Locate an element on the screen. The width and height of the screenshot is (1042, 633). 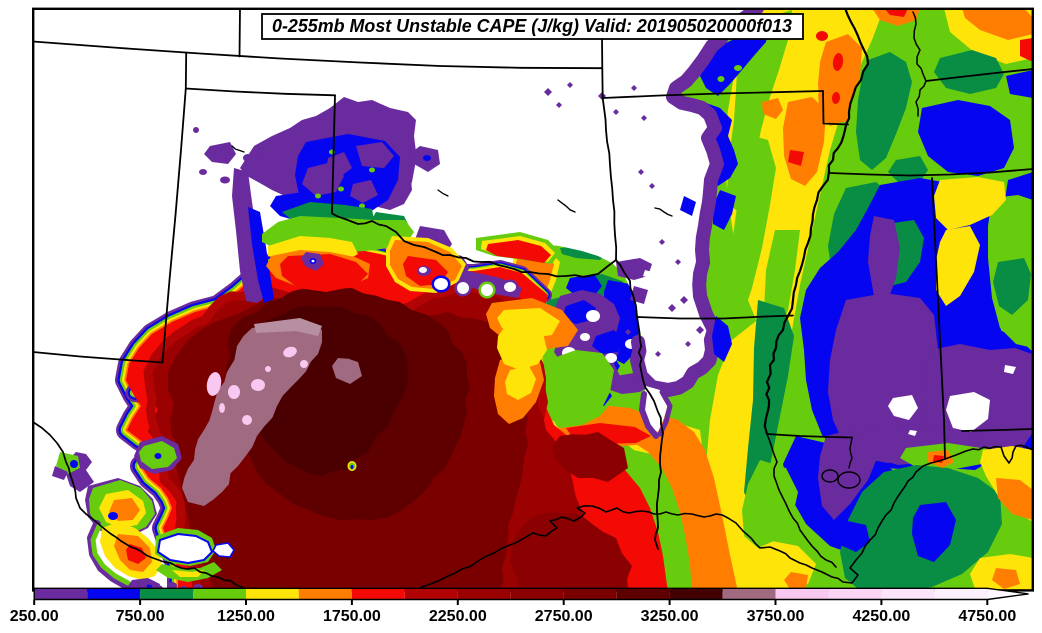
svg-text: 2750.00 is located at coordinates (564, 616).